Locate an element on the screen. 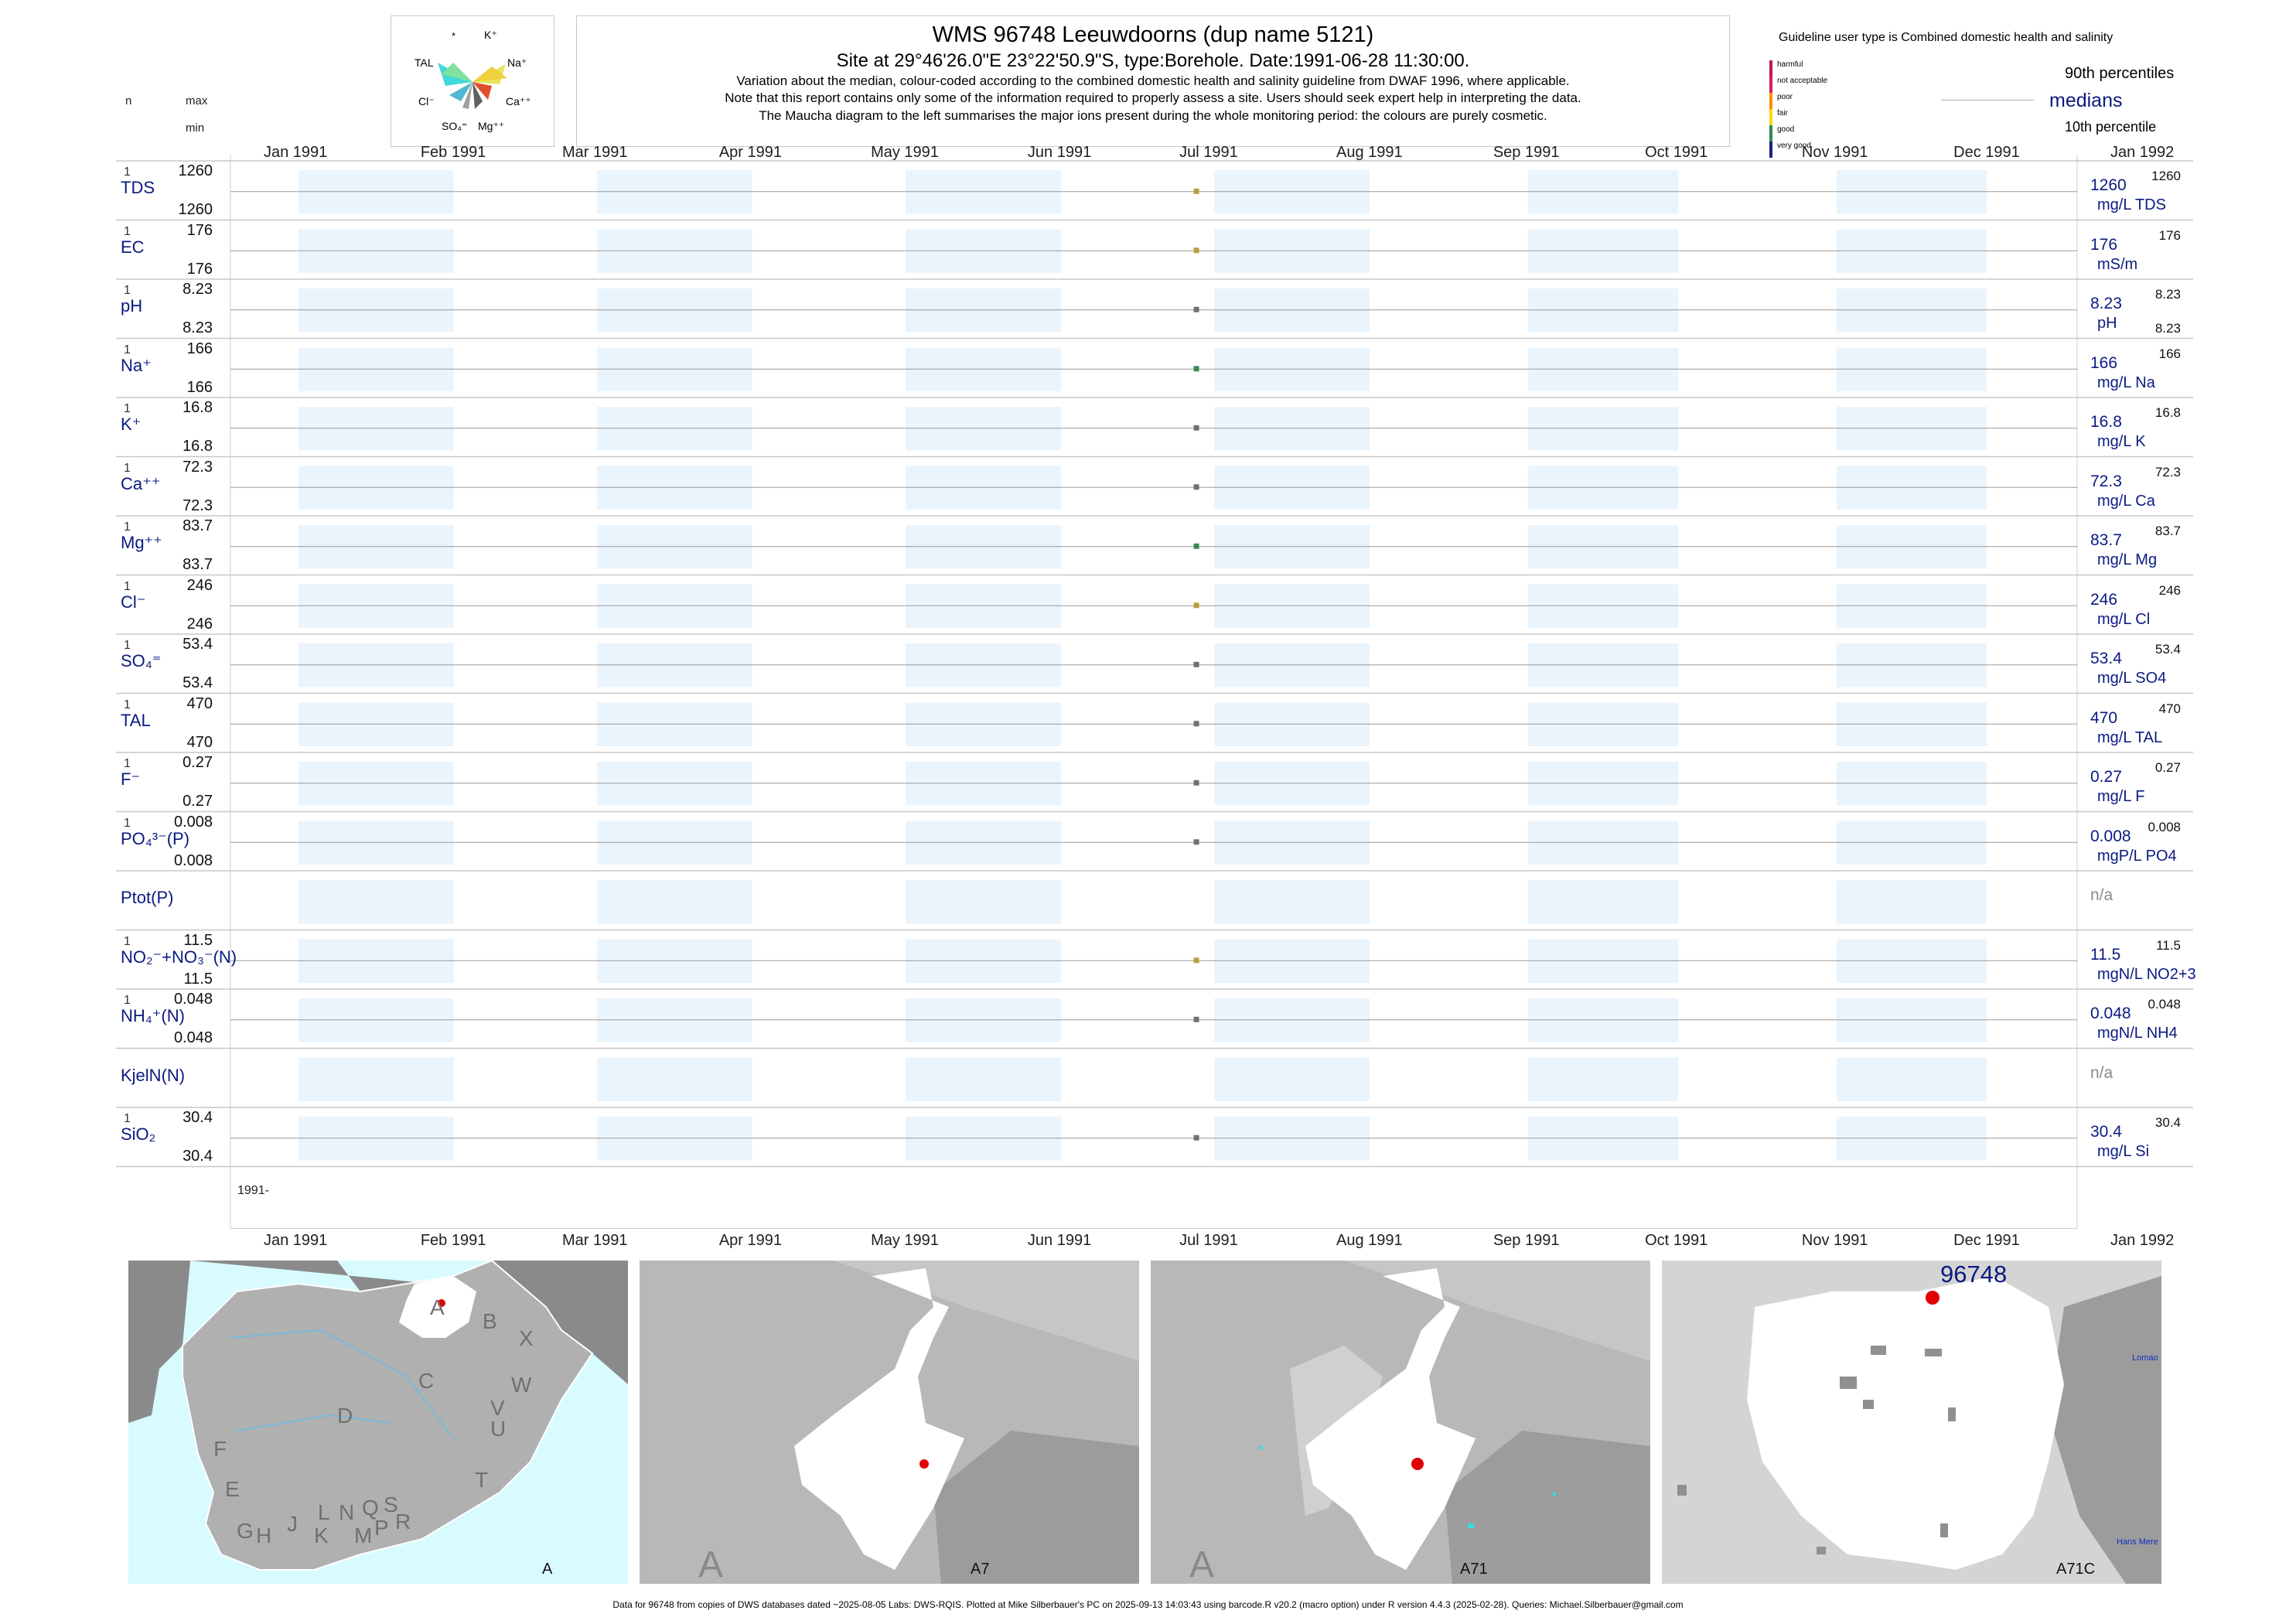 The height and width of the screenshot is (1624, 2296). max-value-11: 0.008 is located at coordinates (193, 822).